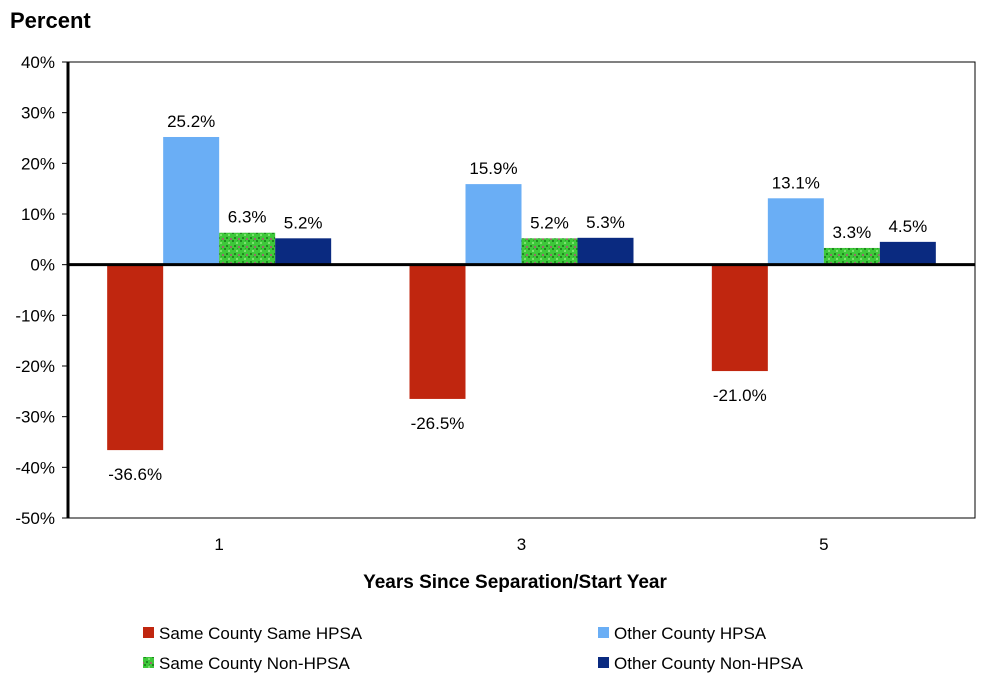  I want to click on legend-label: Same County Non-HPSA, so click(255, 663).